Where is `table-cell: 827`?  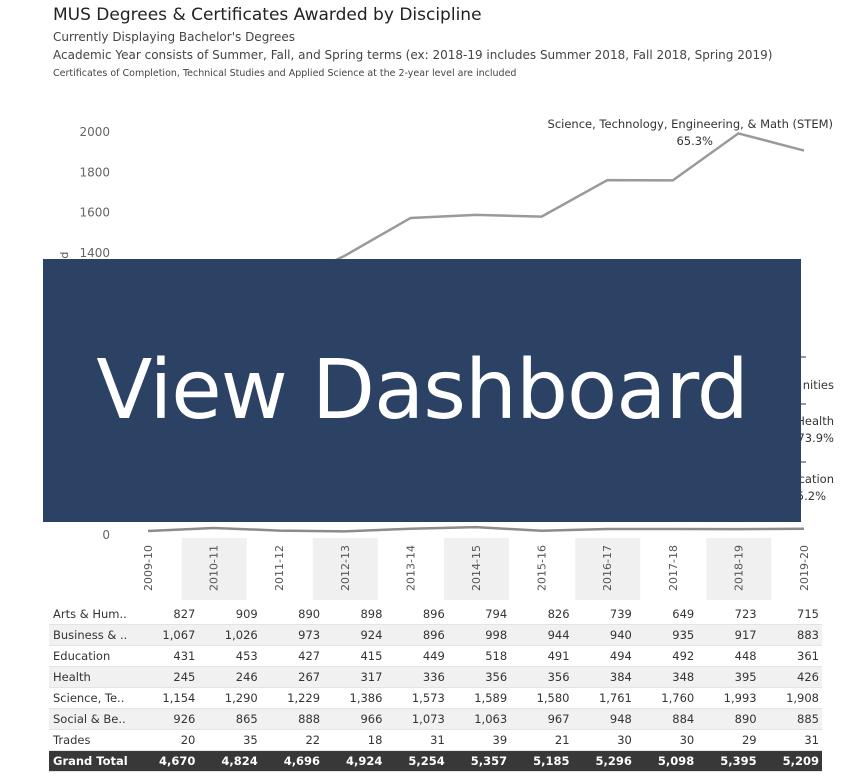 table-cell: 827 is located at coordinates (167, 614).